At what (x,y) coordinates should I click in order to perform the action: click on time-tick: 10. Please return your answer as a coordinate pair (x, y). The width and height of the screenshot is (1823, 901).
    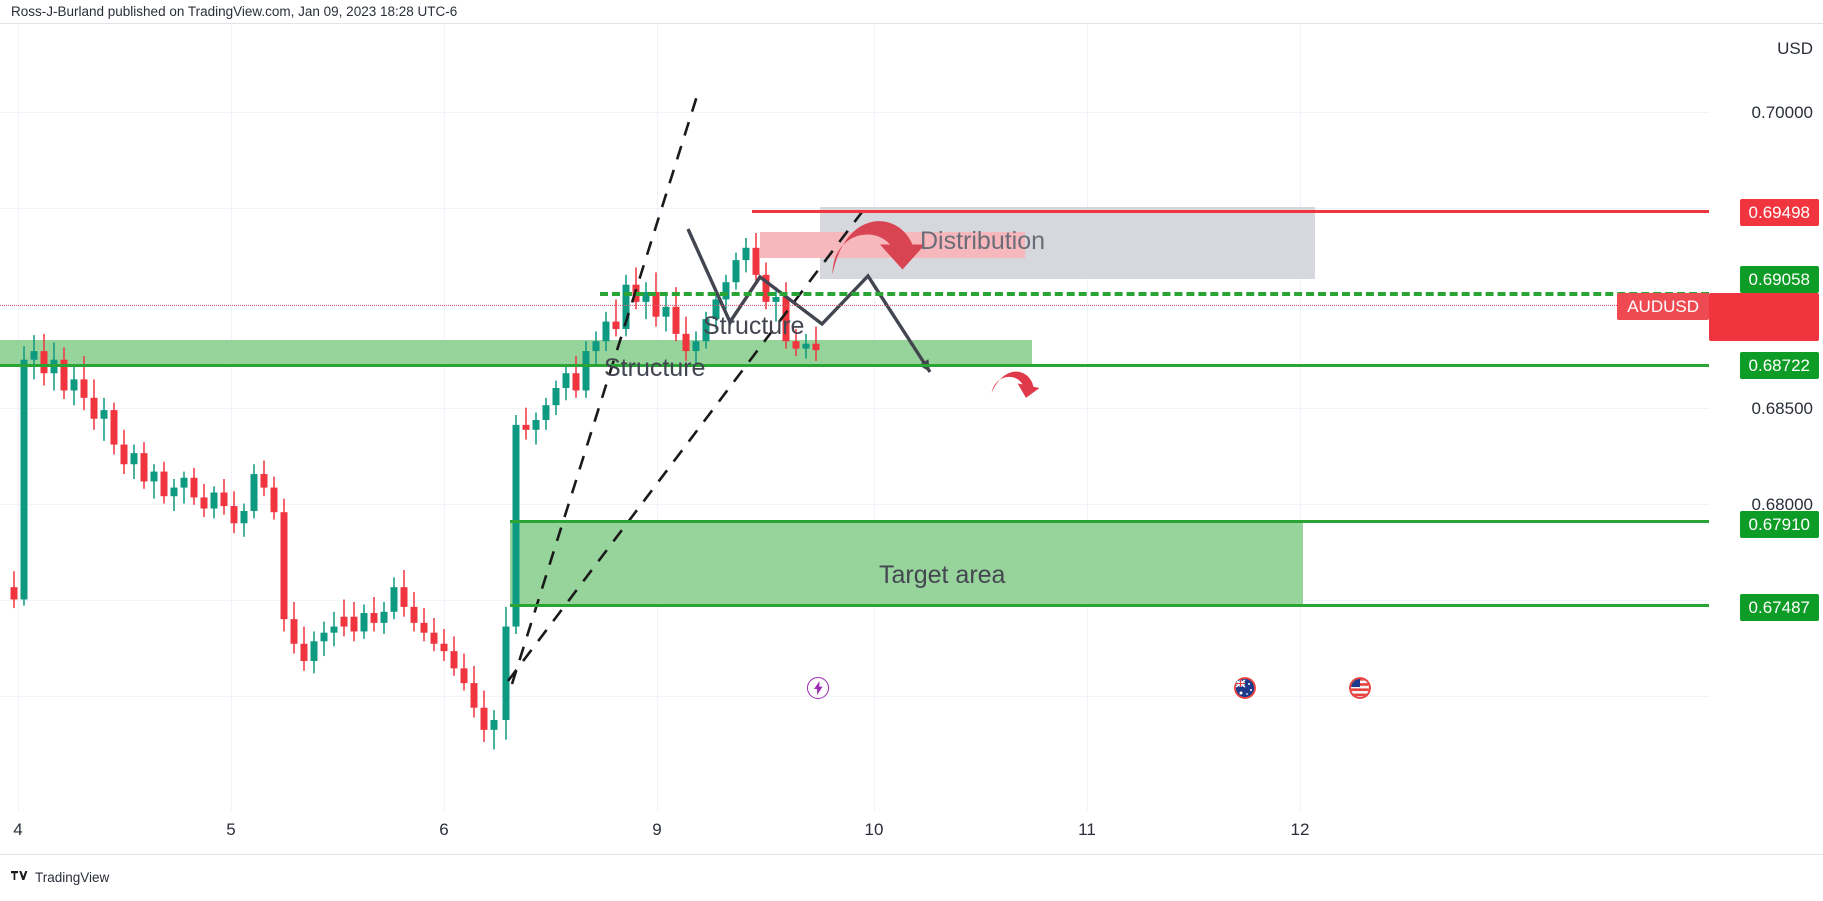
    Looking at the image, I should click on (874, 829).